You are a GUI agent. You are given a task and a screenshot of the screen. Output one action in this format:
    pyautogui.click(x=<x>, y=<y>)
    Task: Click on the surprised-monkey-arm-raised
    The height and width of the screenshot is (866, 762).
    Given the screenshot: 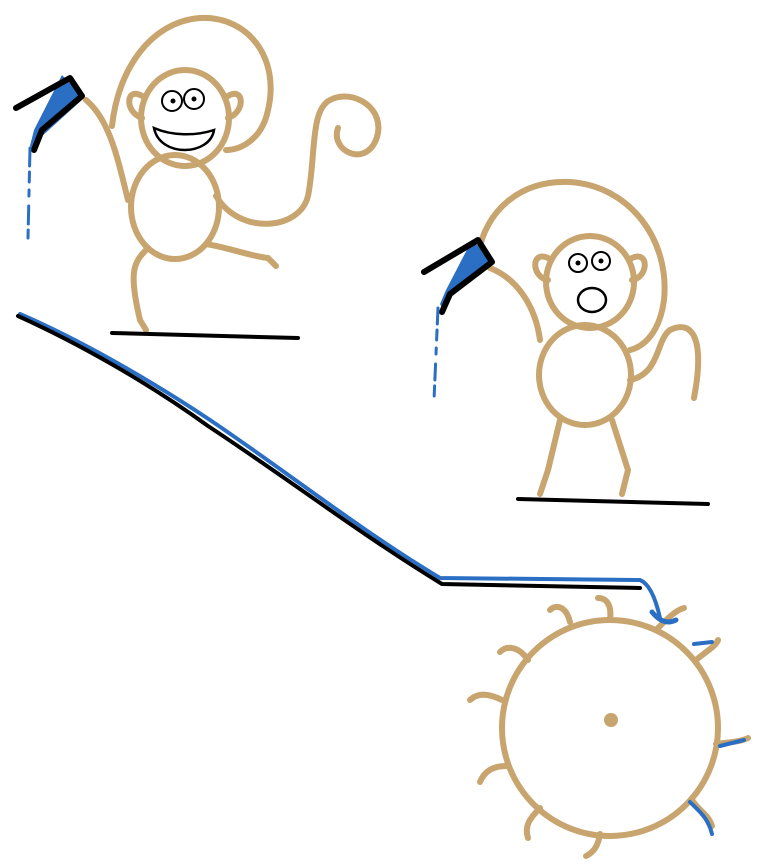 What is the action you would take?
    pyautogui.click(x=571, y=265)
    